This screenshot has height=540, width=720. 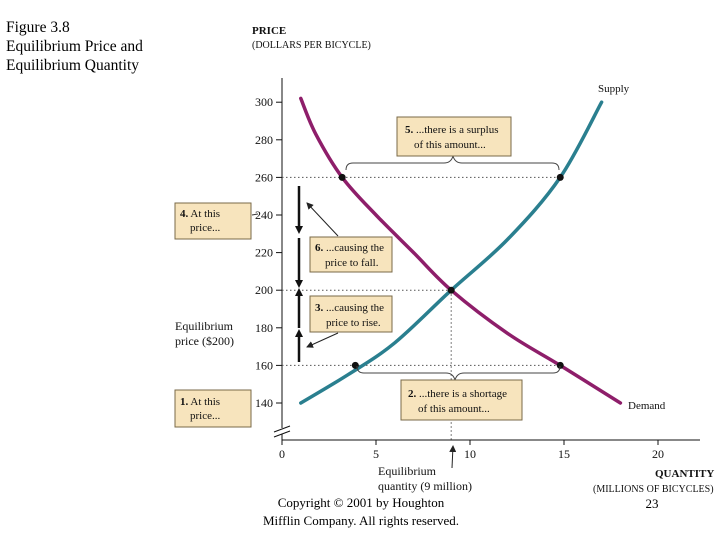 What do you see at coordinates (361, 520) in the screenshot?
I see `footer-line-2: Mifflin Company. All rights reserved.` at bounding box center [361, 520].